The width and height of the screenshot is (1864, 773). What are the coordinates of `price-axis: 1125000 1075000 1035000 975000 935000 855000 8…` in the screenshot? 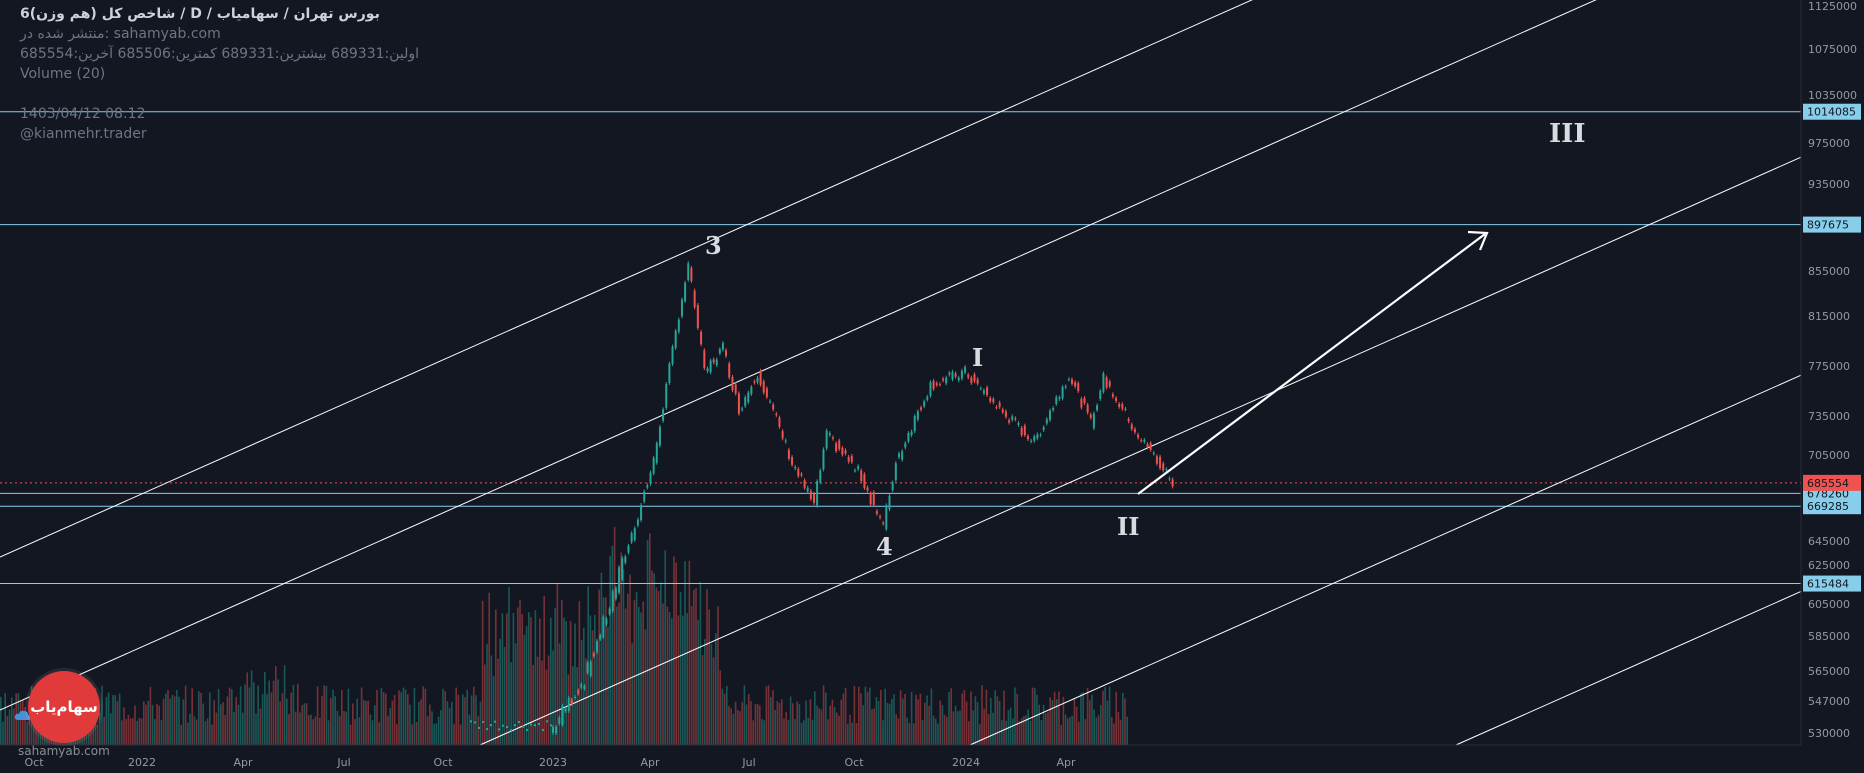 It's located at (1828, 372).